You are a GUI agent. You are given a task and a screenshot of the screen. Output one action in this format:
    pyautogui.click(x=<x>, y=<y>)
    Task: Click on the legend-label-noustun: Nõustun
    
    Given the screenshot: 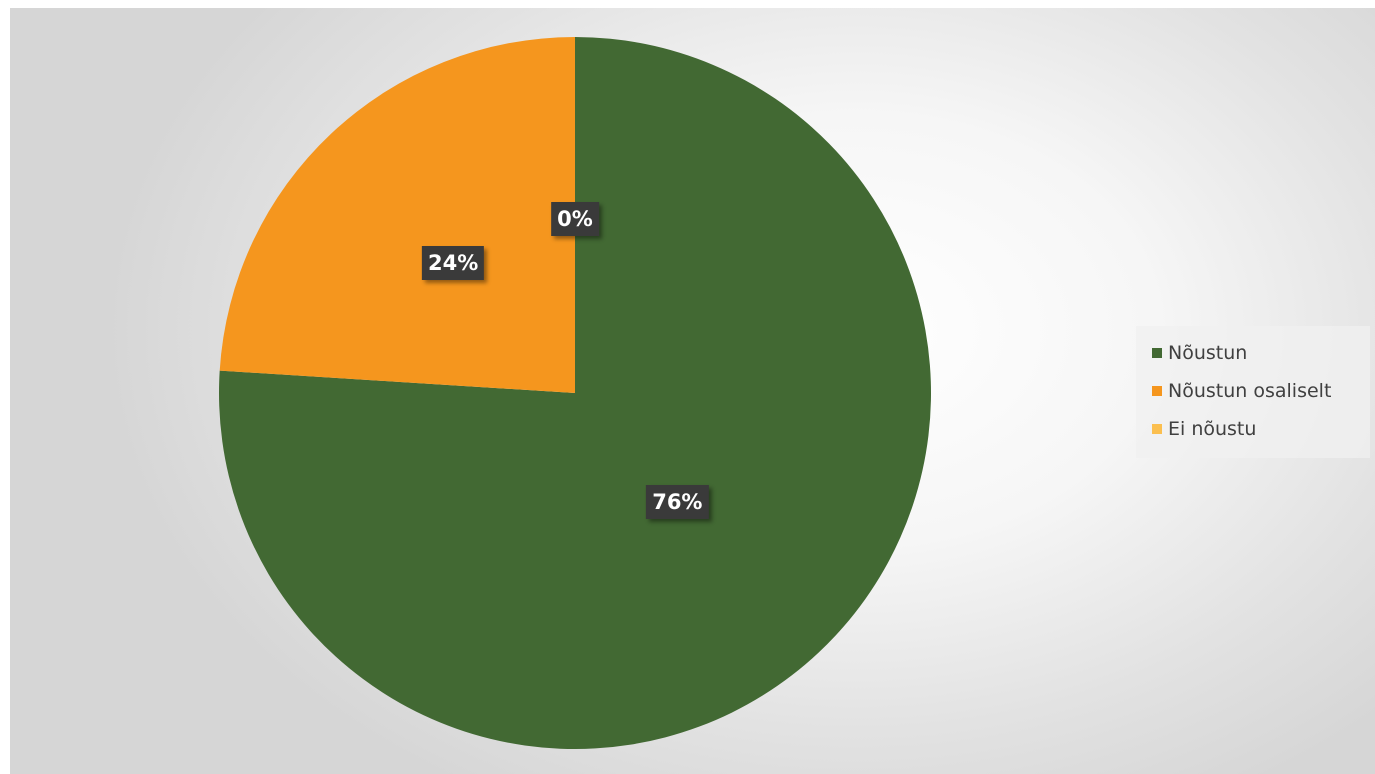 What is the action you would take?
    pyautogui.click(x=1208, y=353)
    